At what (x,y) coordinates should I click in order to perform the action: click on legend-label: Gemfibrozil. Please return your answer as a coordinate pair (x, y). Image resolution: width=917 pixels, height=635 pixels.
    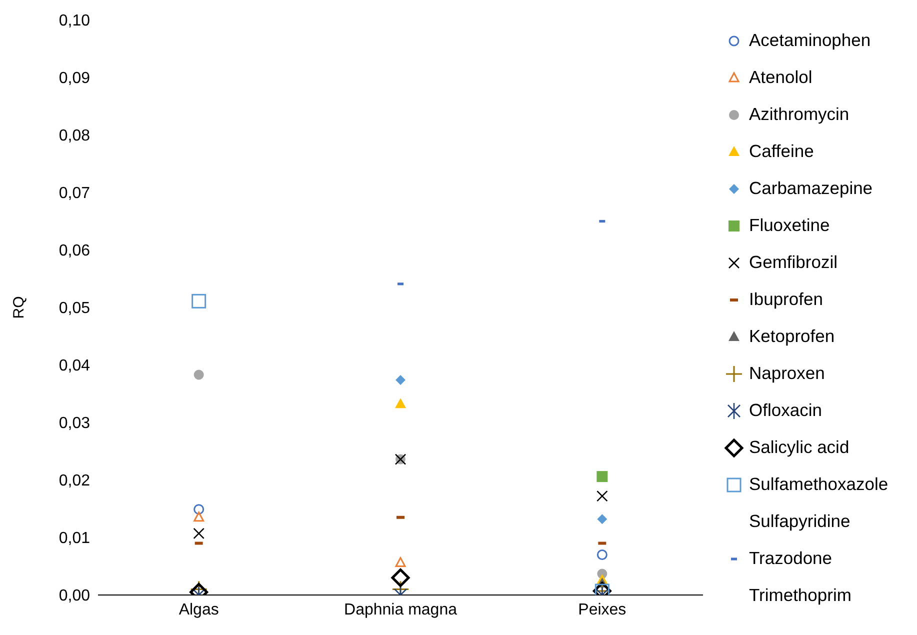
    Looking at the image, I should click on (793, 262).